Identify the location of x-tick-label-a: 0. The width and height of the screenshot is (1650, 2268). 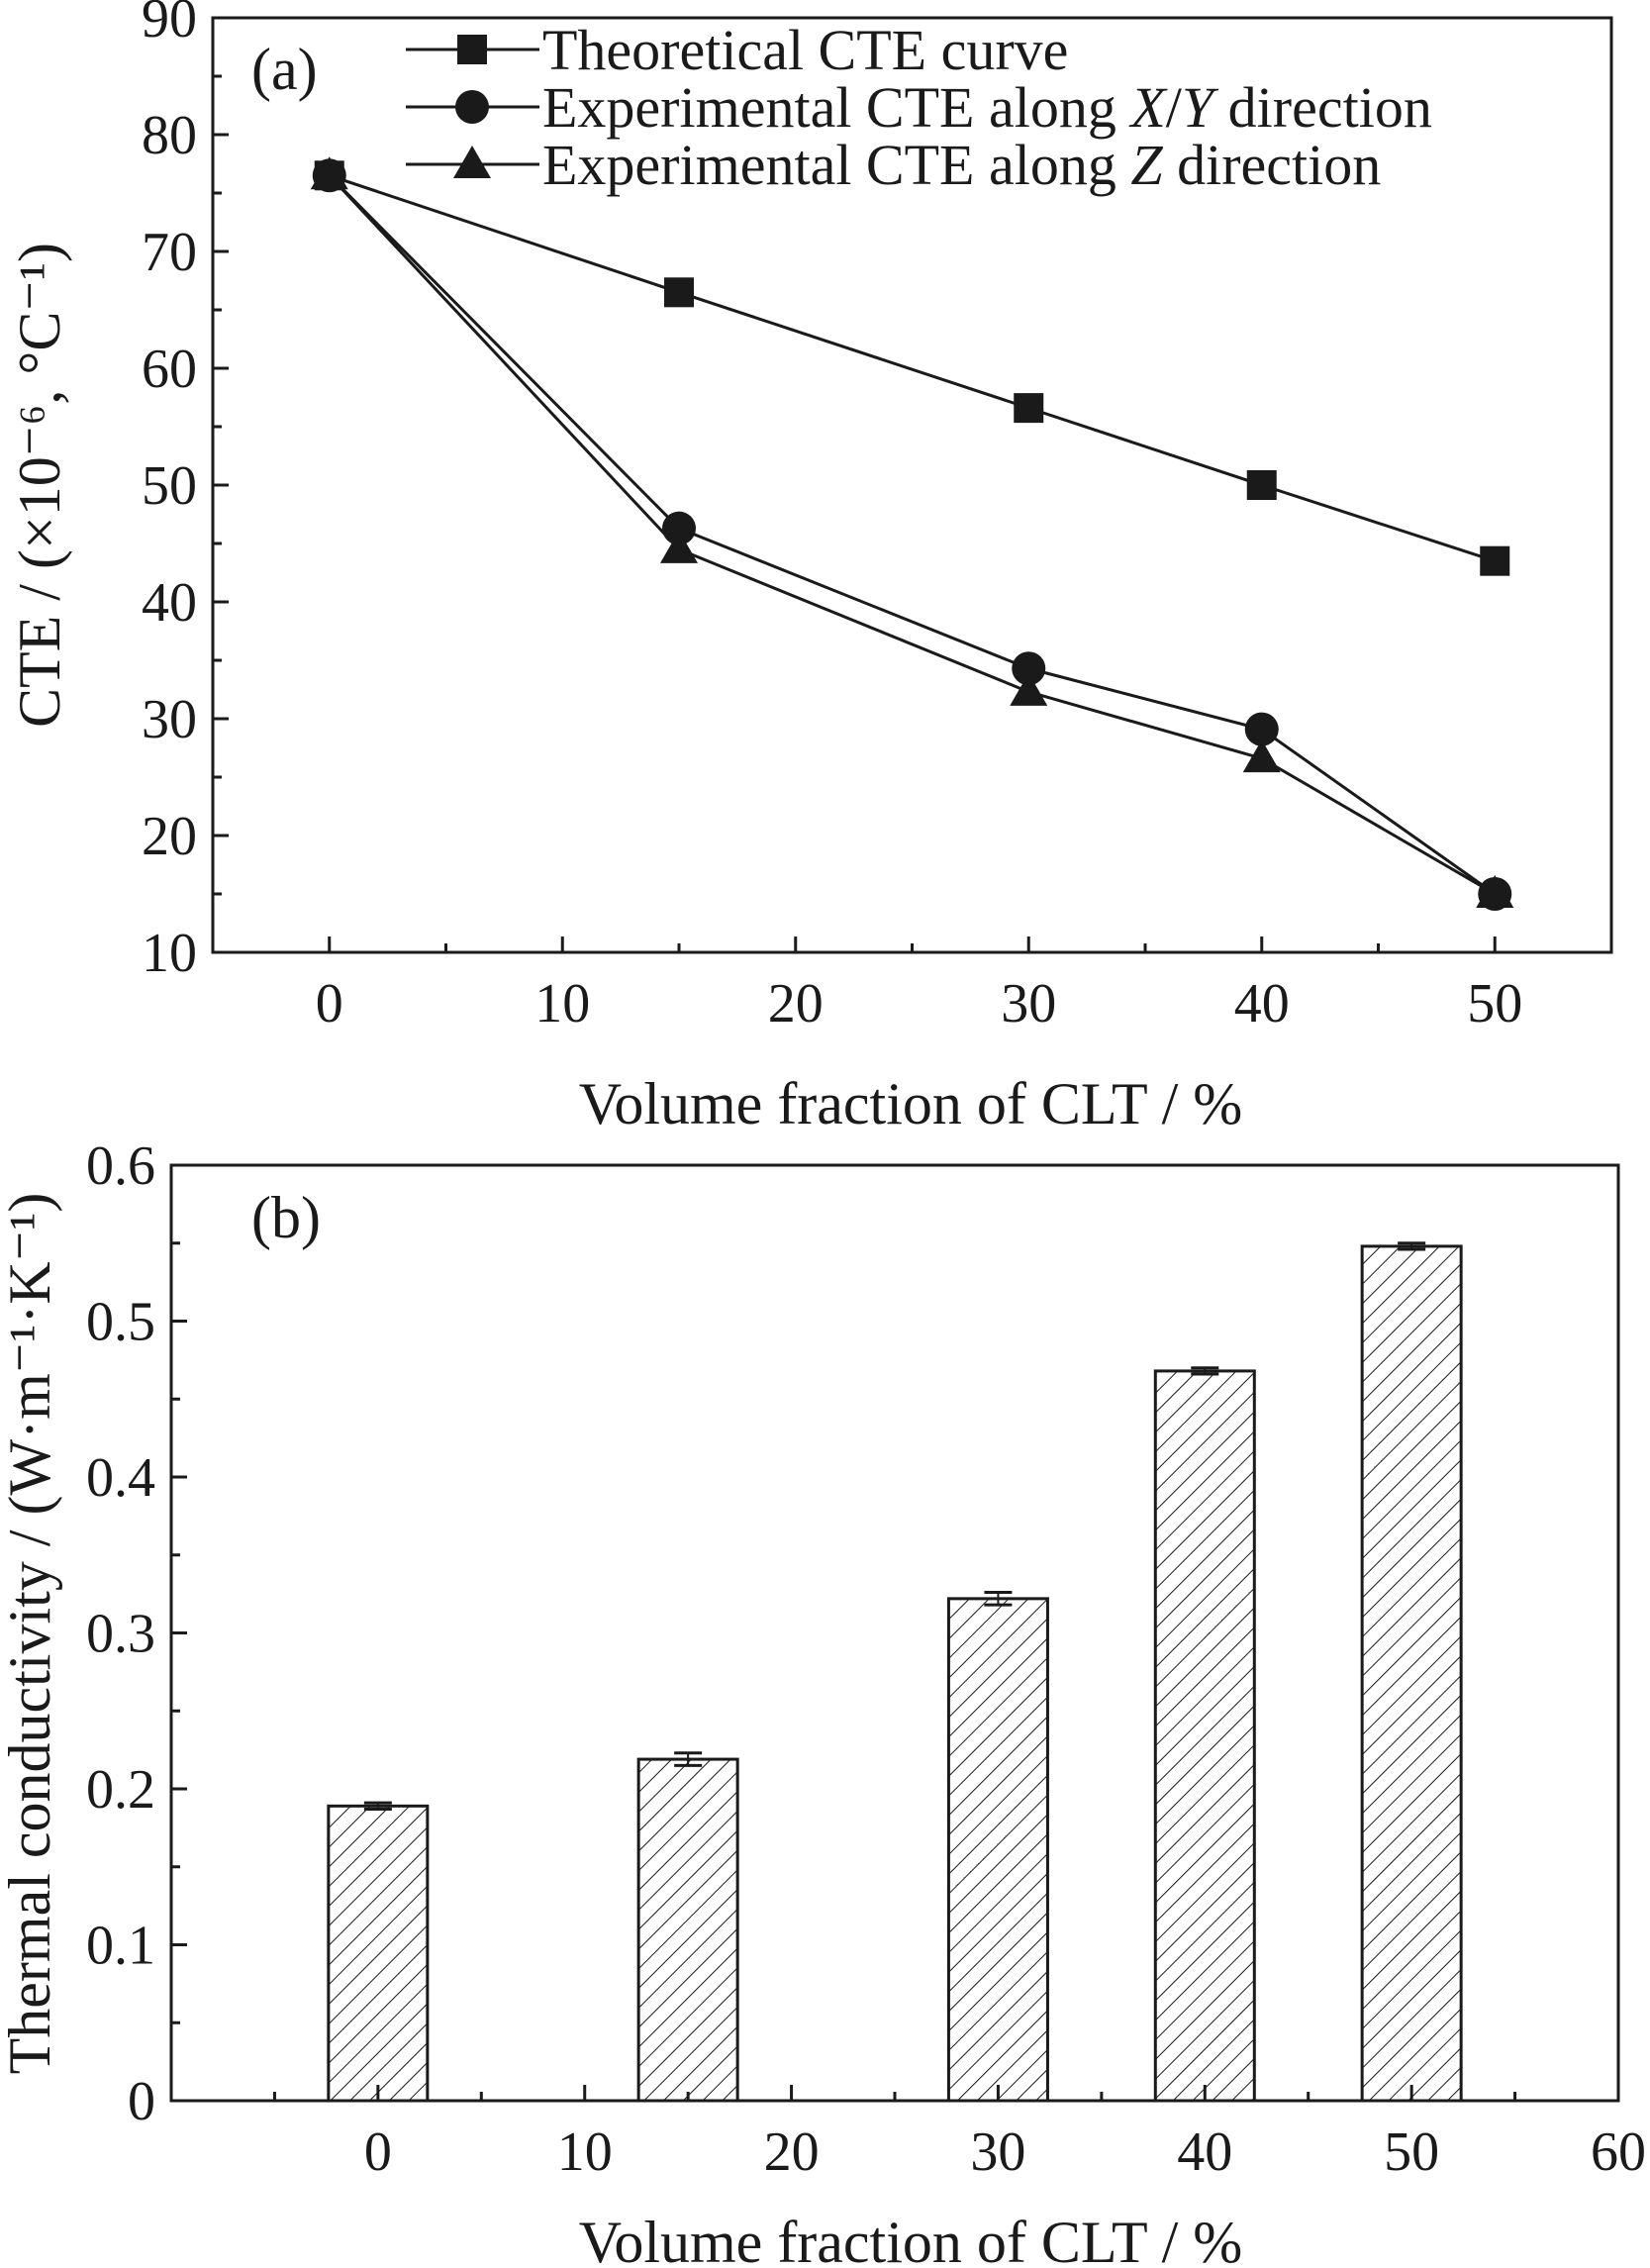
(329, 1004).